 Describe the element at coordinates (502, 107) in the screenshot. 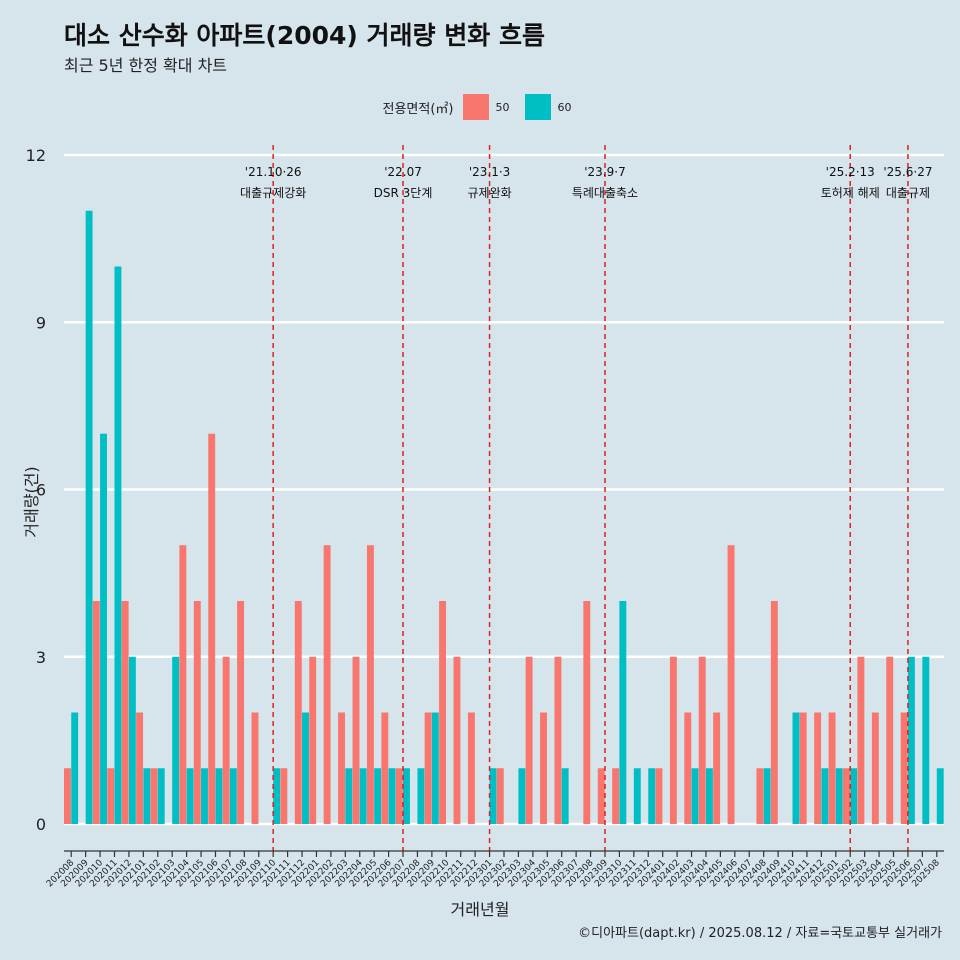

I see `legend-label-50: 50` at that location.